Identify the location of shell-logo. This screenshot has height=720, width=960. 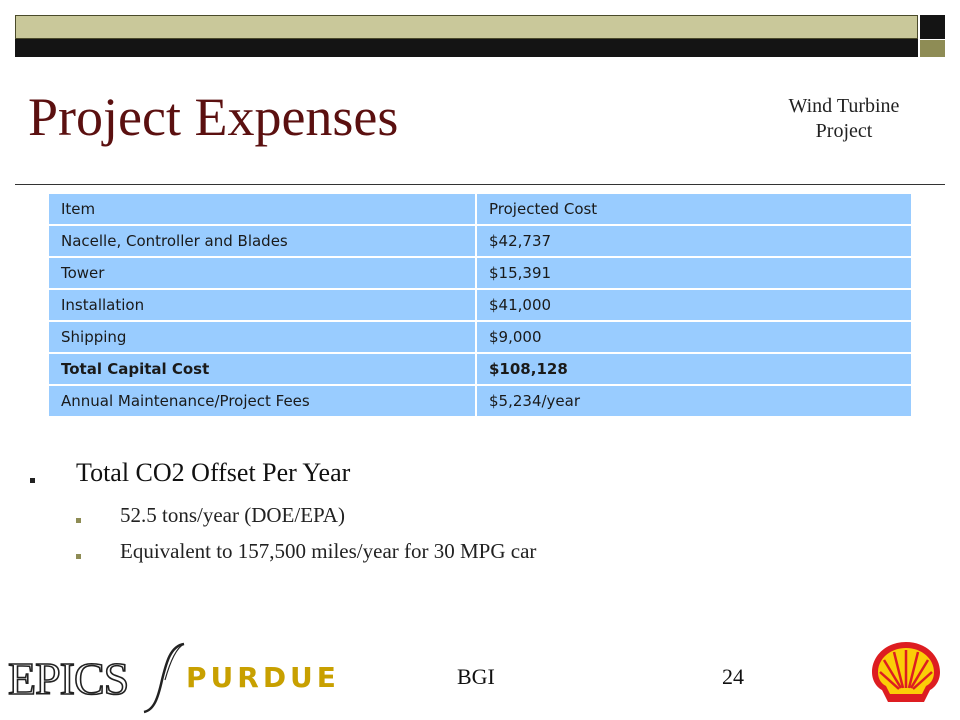
(906, 672).